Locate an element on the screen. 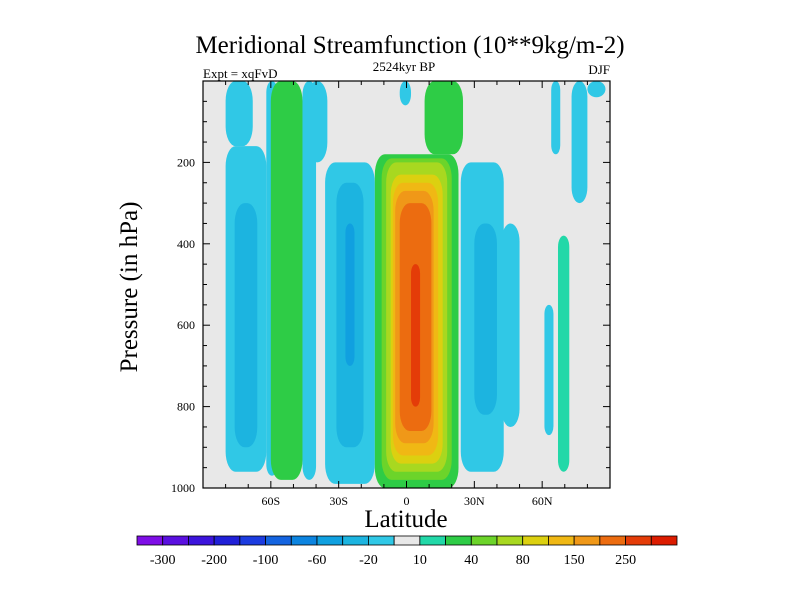 This screenshot has height=600, width=800. colorbar-label: 250 is located at coordinates (625, 560).